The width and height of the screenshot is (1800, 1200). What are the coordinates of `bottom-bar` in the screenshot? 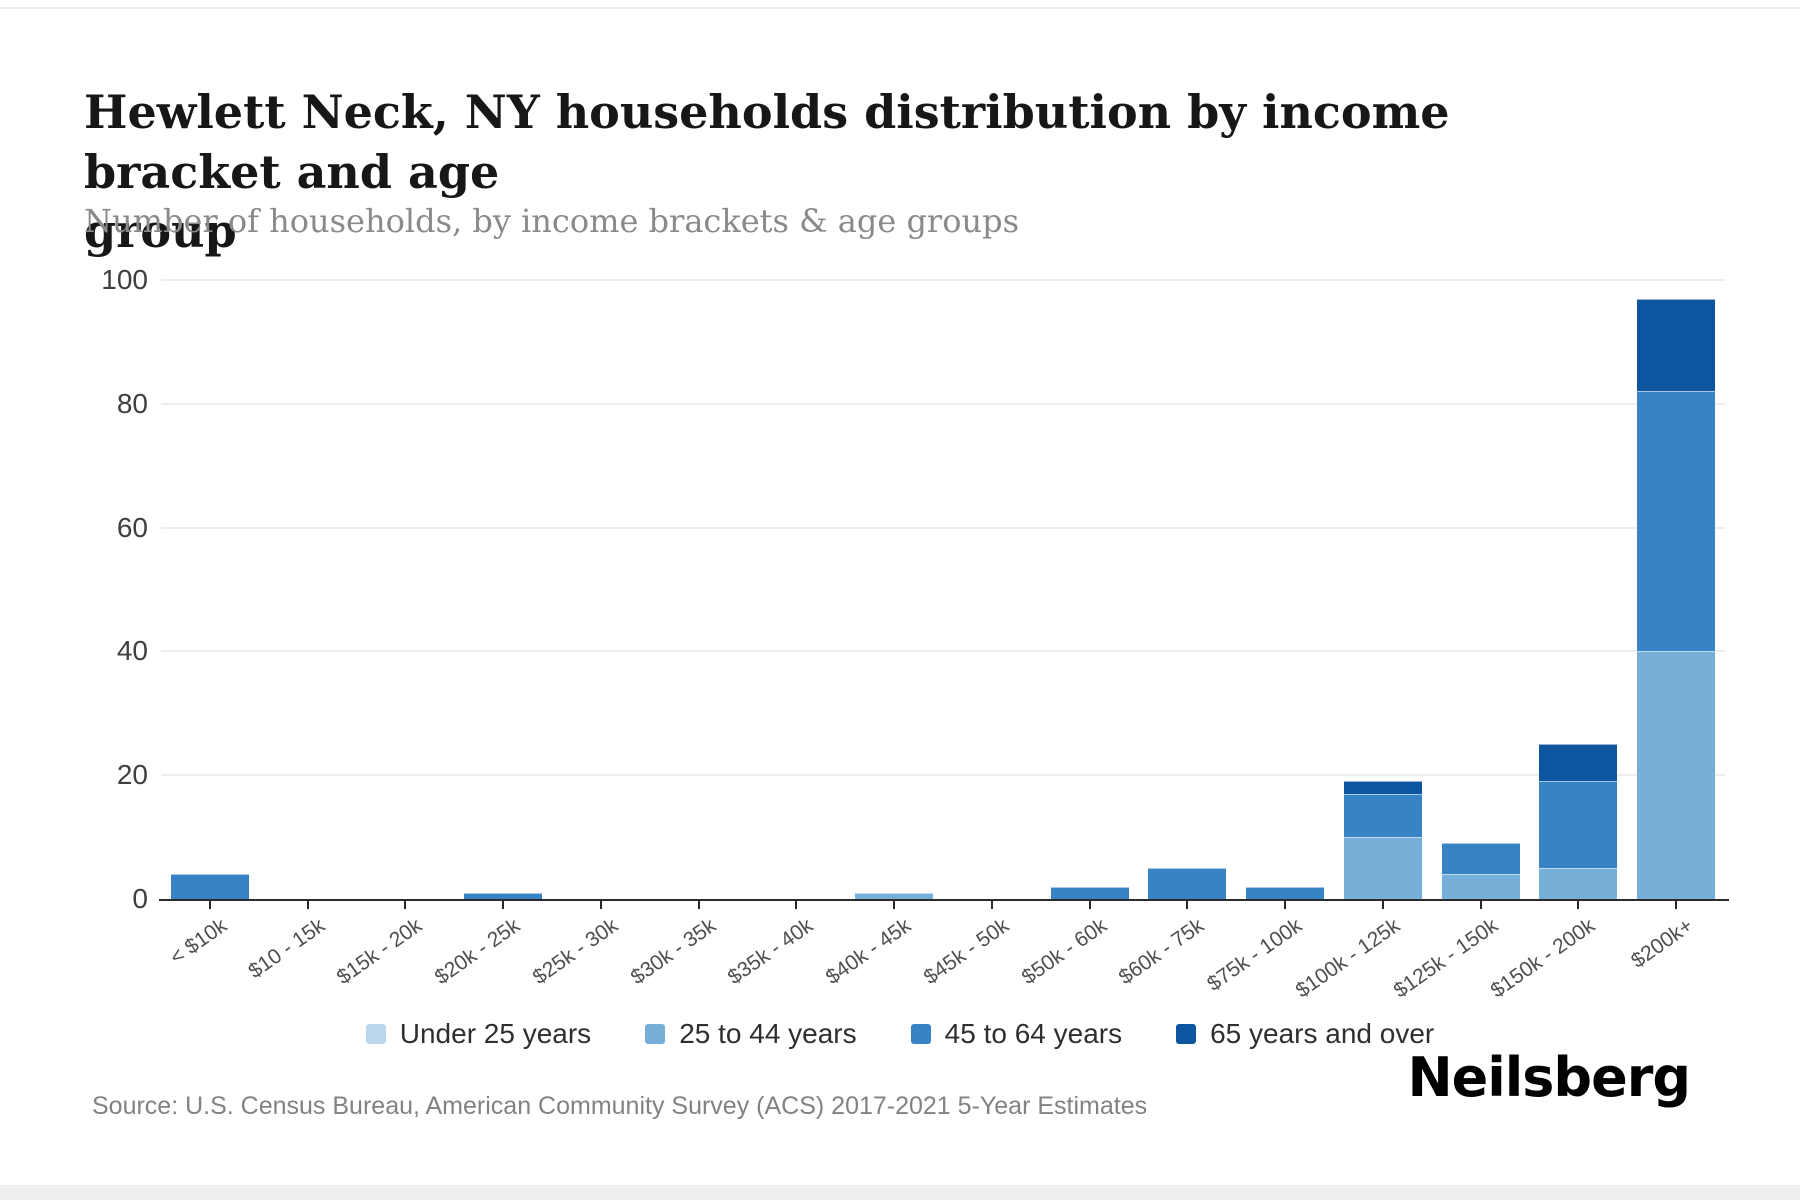 It's located at (900, 1192).